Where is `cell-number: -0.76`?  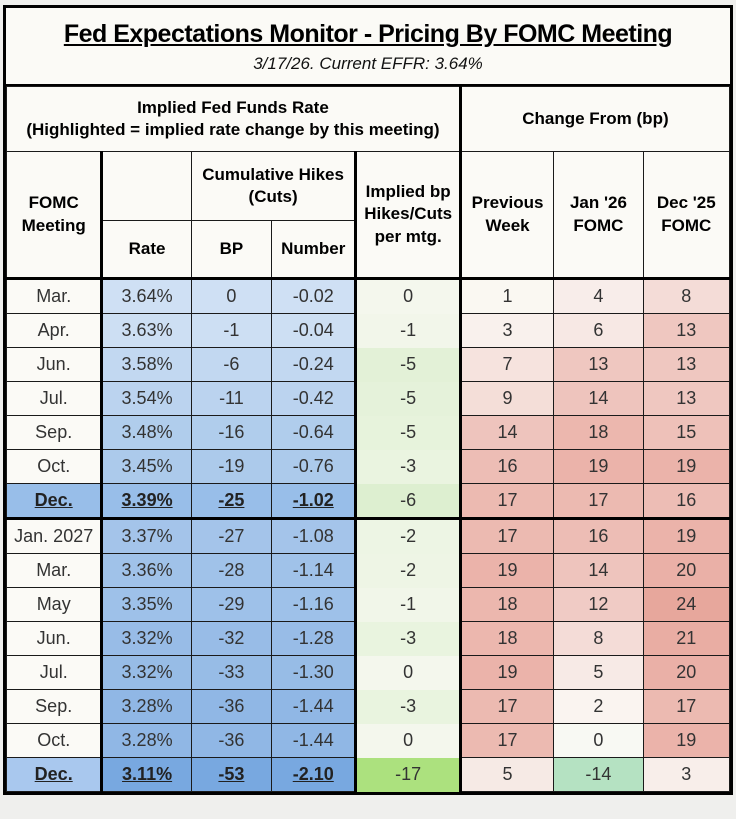
cell-number: -0.76 is located at coordinates (314, 466).